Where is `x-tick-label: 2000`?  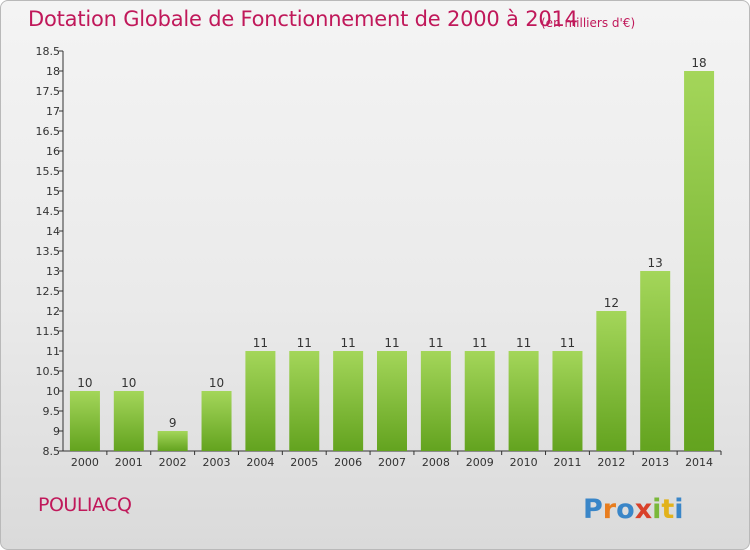 x-tick-label: 2000 is located at coordinates (85, 462).